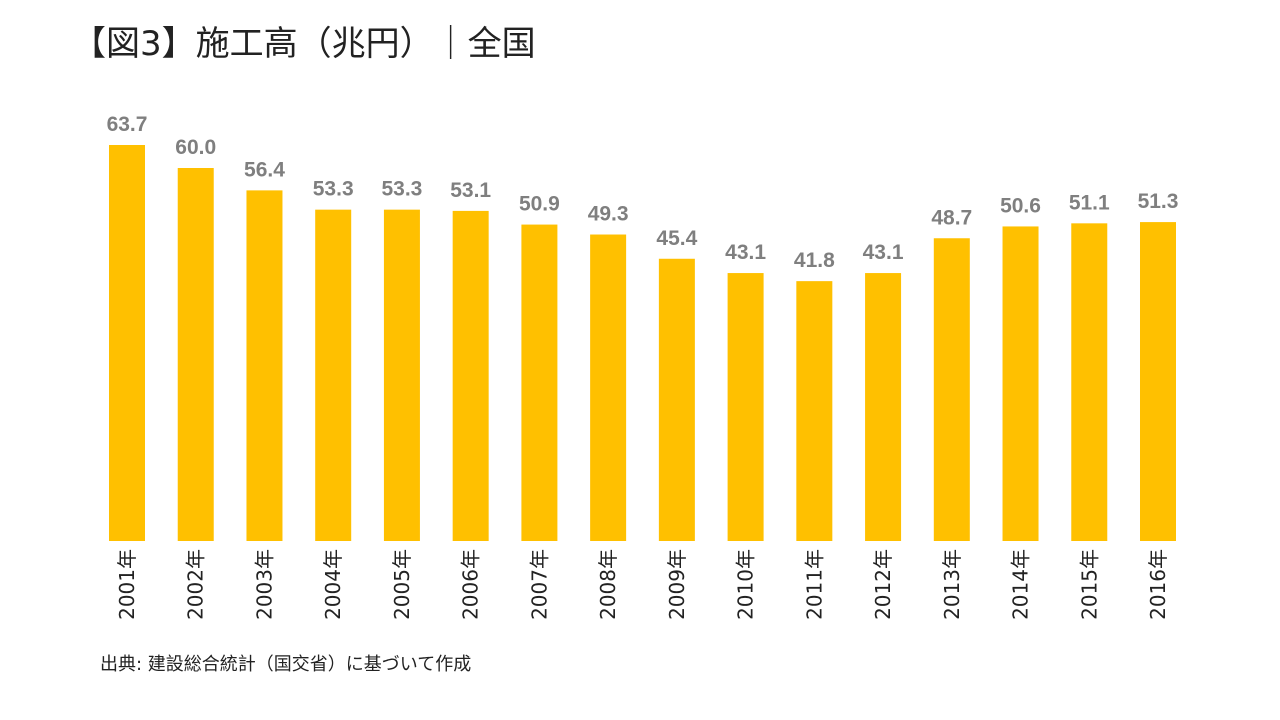 The height and width of the screenshot is (720, 1280). What do you see at coordinates (952, 584) in the screenshot?
I see `x-tick-label: 2013年` at bounding box center [952, 584].